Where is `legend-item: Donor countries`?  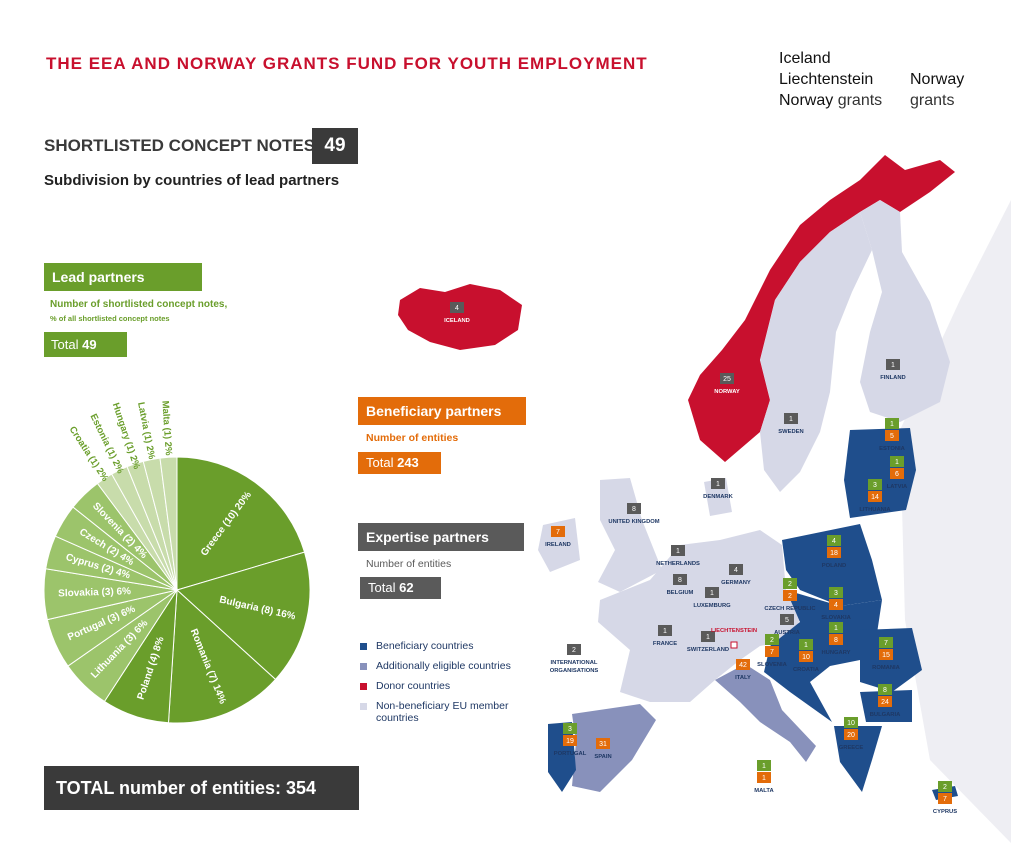 legend-item: Donor countries is located at coordinates (450, 686).